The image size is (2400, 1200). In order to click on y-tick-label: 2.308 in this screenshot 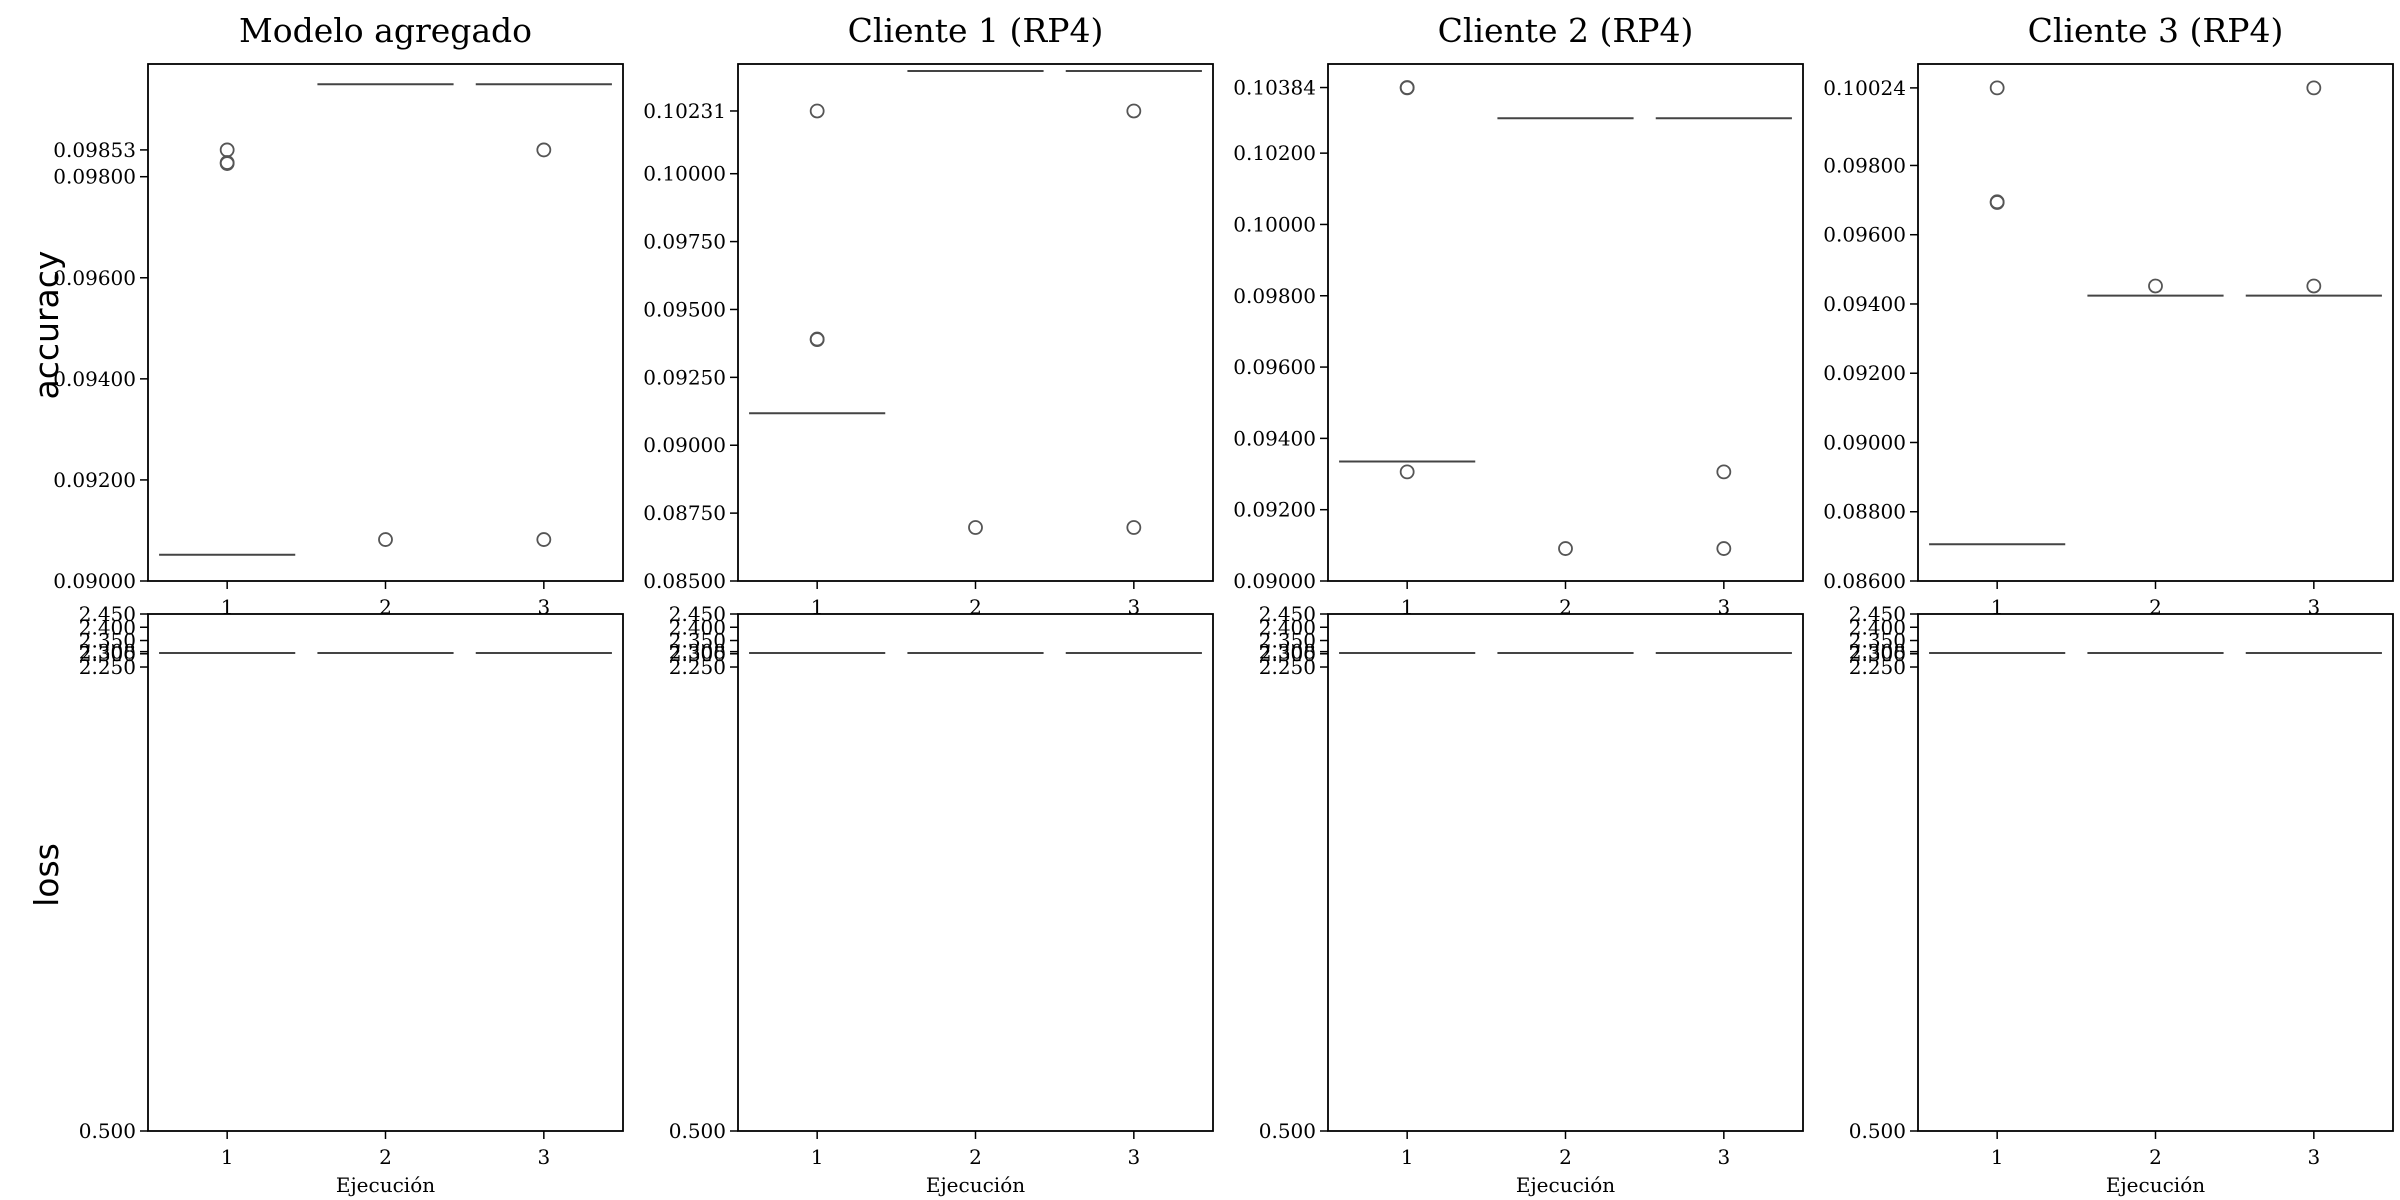, I will do `click(1287, 652)`.